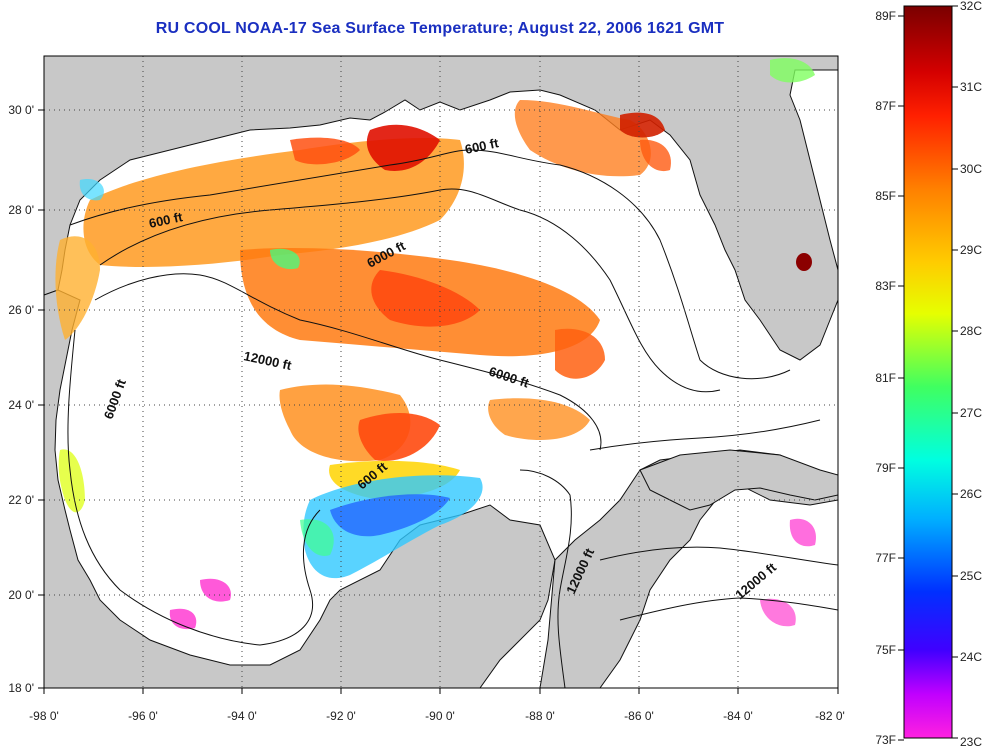 Image resolution: width=992 pixels, height=754 pixels. I want to click on colorbar-c-label: 32C, so click(971, 6).